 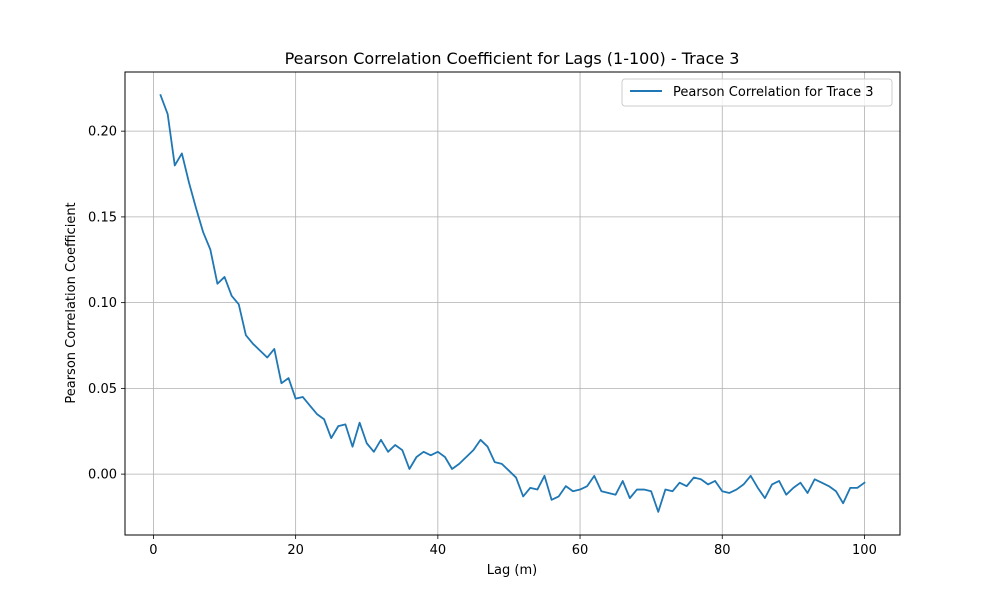 I want to click on x-tick-label: 20, so click(x=295, y=550).